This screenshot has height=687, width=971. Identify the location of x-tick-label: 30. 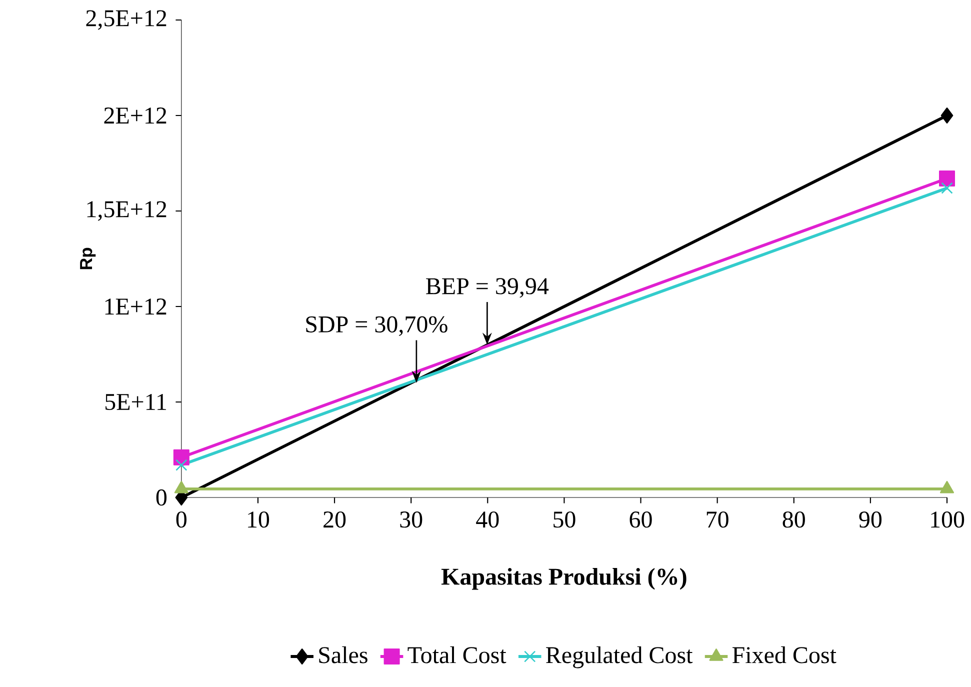
(411, 520).